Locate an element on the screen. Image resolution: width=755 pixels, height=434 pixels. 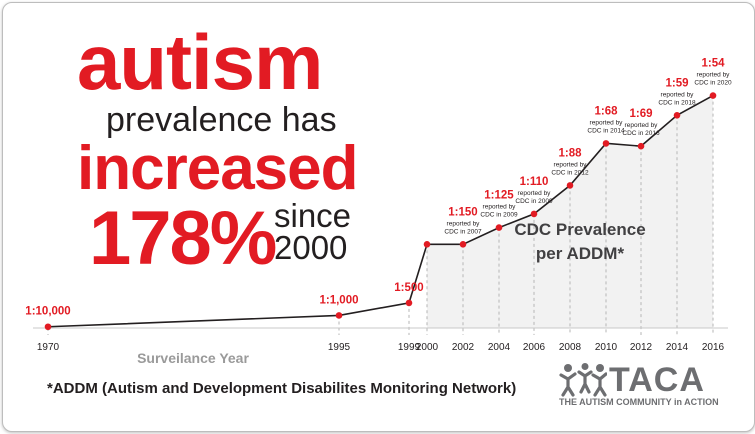
data-label: 1:110 is located at coordinates (534, 182).